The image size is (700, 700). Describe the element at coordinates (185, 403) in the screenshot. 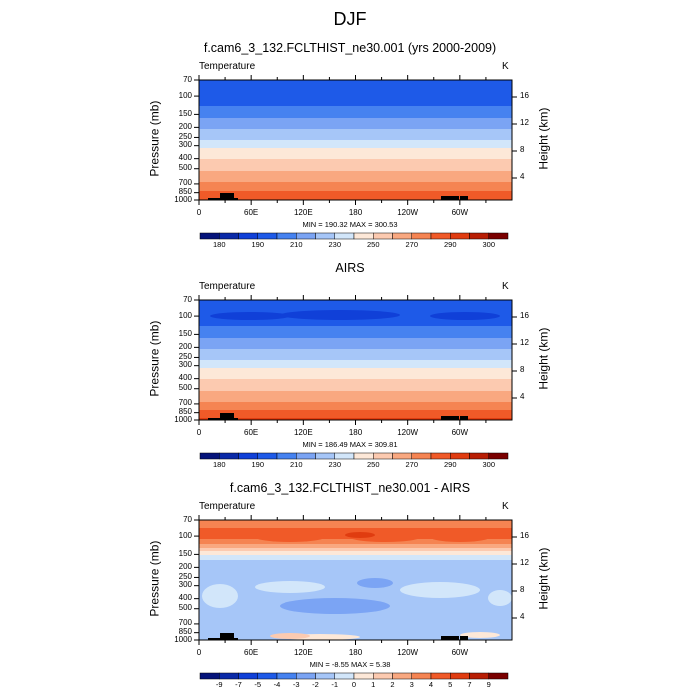

I see `y-tick-label: 700` at that location.